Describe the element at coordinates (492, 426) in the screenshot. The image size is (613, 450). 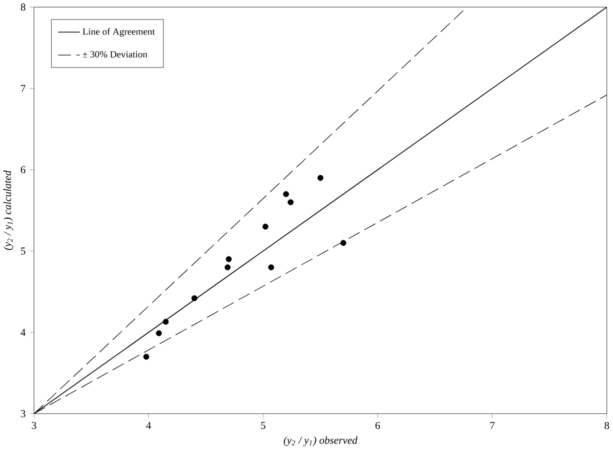
I see `x-tick-label: 7` at that location.